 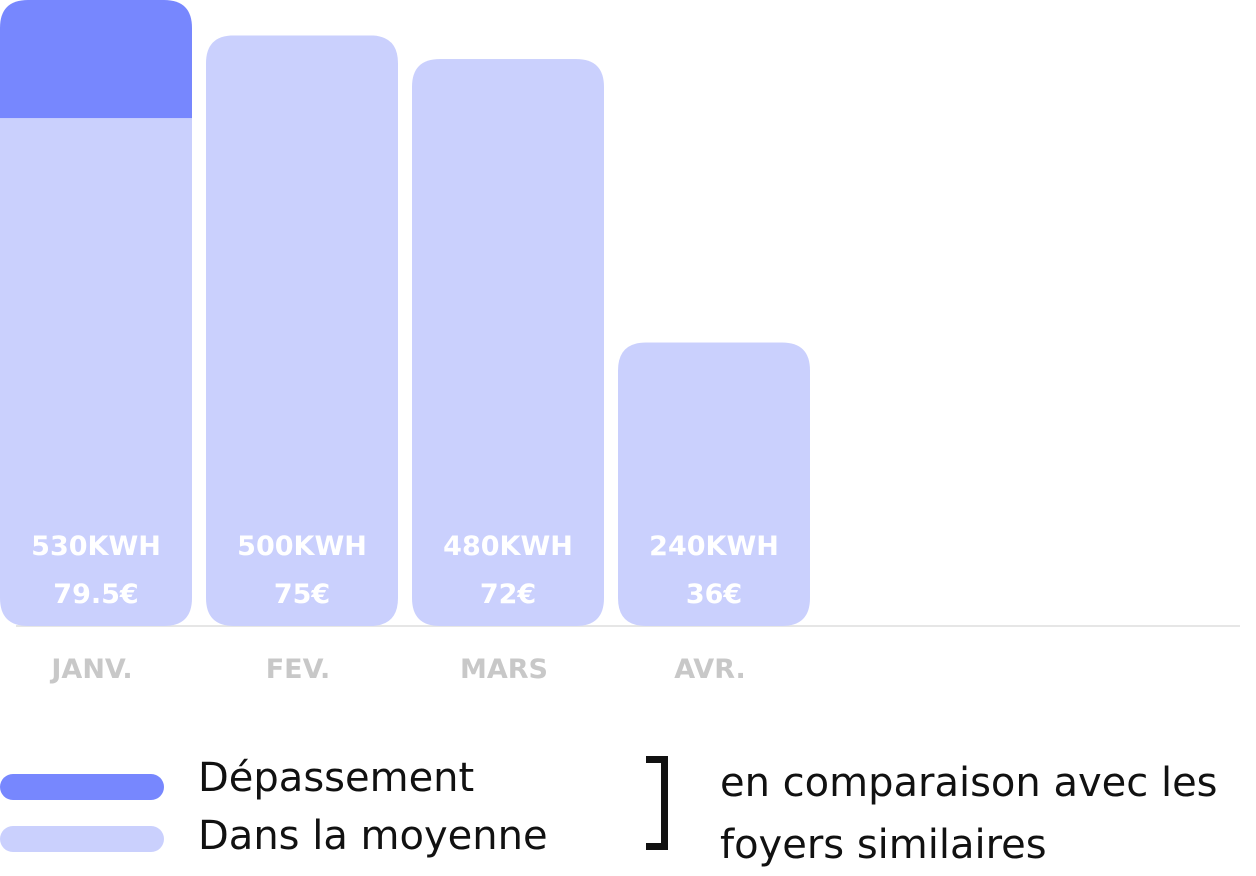 What do you see at coordinates (302, 594) in the screenshot?
I see `bar-cost-label-2: 75€` at bounding box center [302, 594].